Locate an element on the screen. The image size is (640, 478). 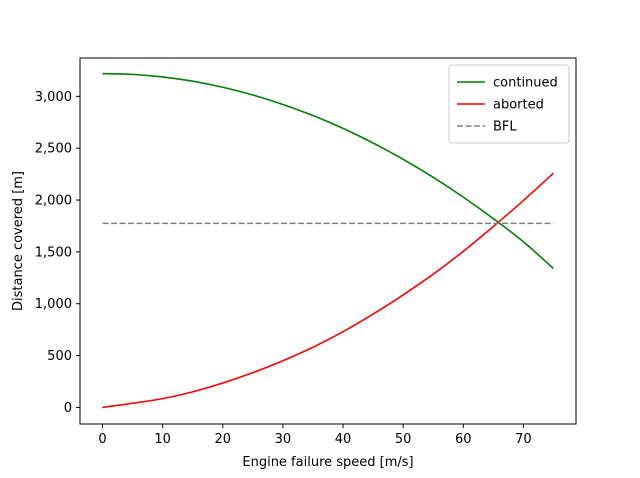
x-tick-label: 60 is located at coordinates (463, 439).